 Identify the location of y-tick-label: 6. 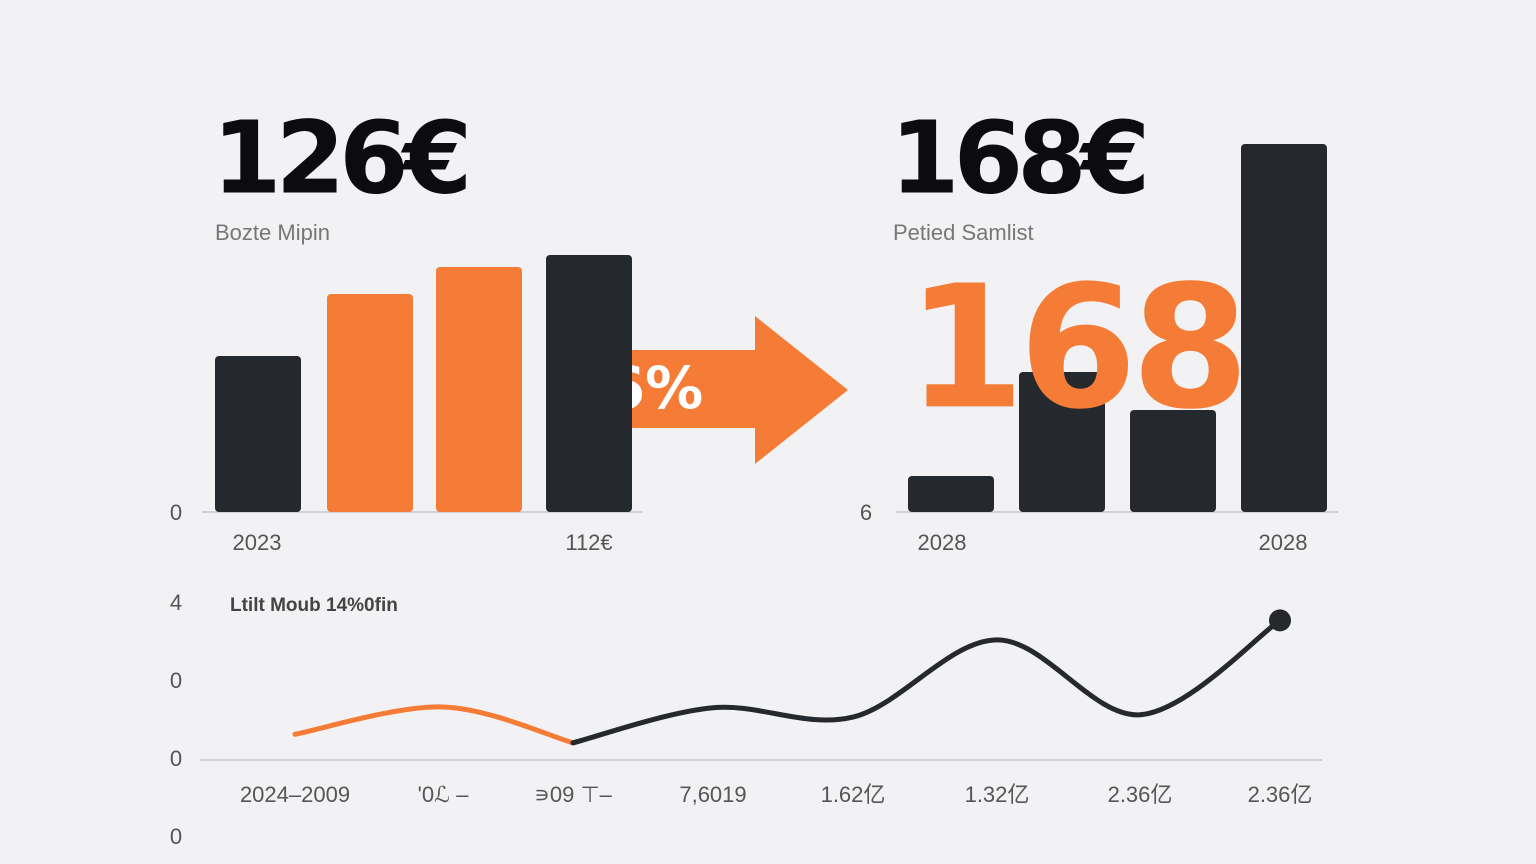
(866, 512).